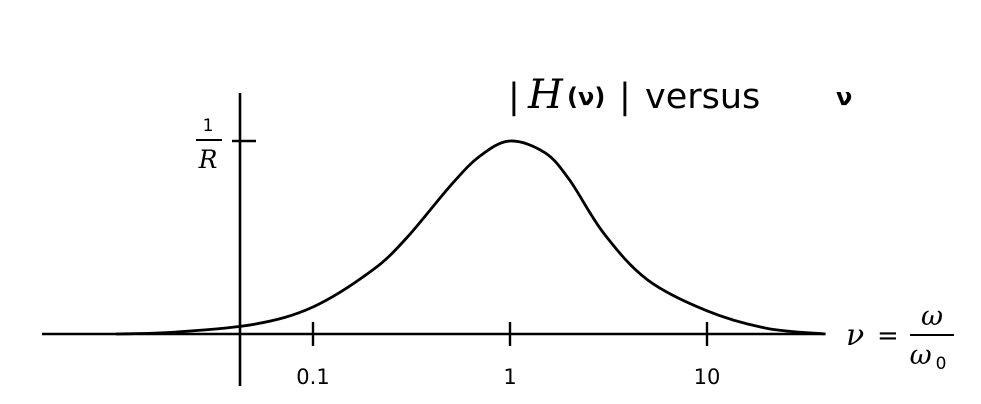  Describe the element at coordinates (941, 364) in the screenshot. I see `xlabel-subscript: 0` at that location.